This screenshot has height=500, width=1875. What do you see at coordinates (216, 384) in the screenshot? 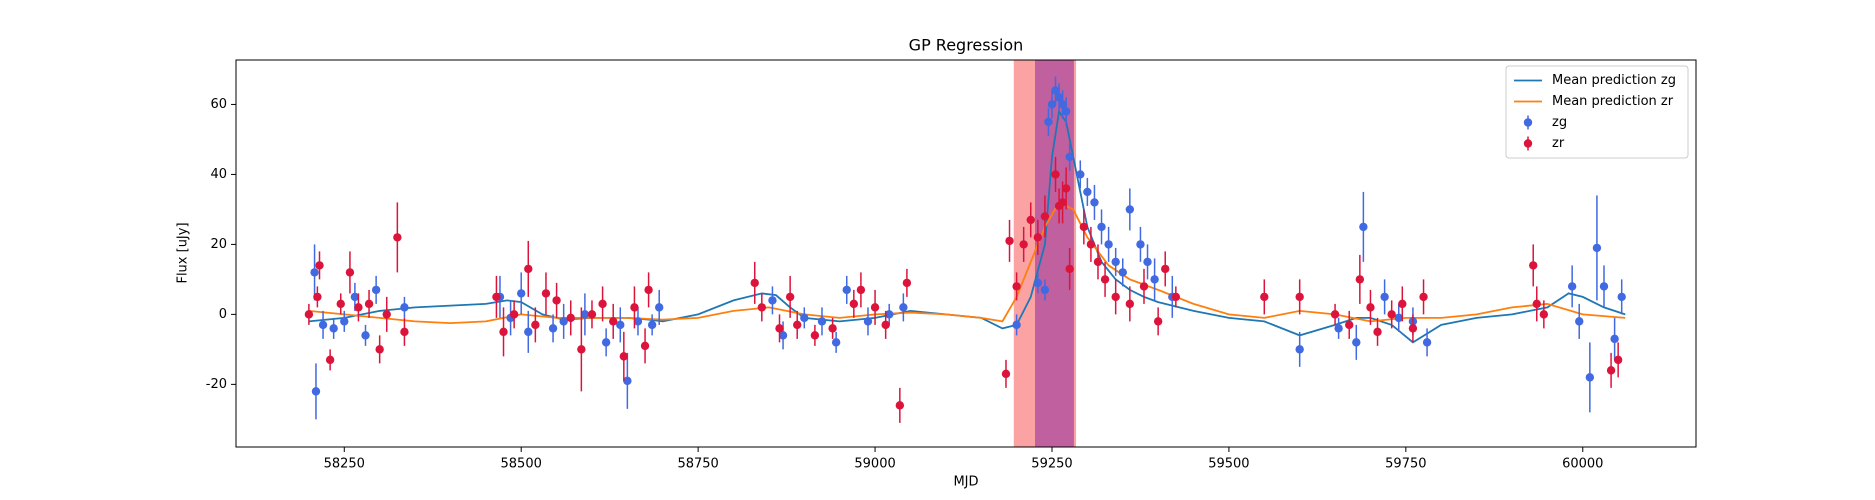
I see `y-tick-label: -20` at bounding box center [216, 384].